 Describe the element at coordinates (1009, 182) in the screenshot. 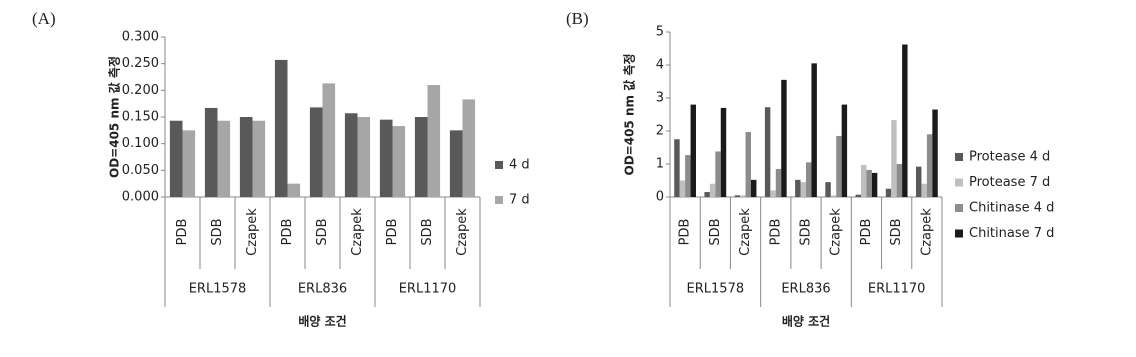

I see `legend-label: Protease 7 d` at that location.